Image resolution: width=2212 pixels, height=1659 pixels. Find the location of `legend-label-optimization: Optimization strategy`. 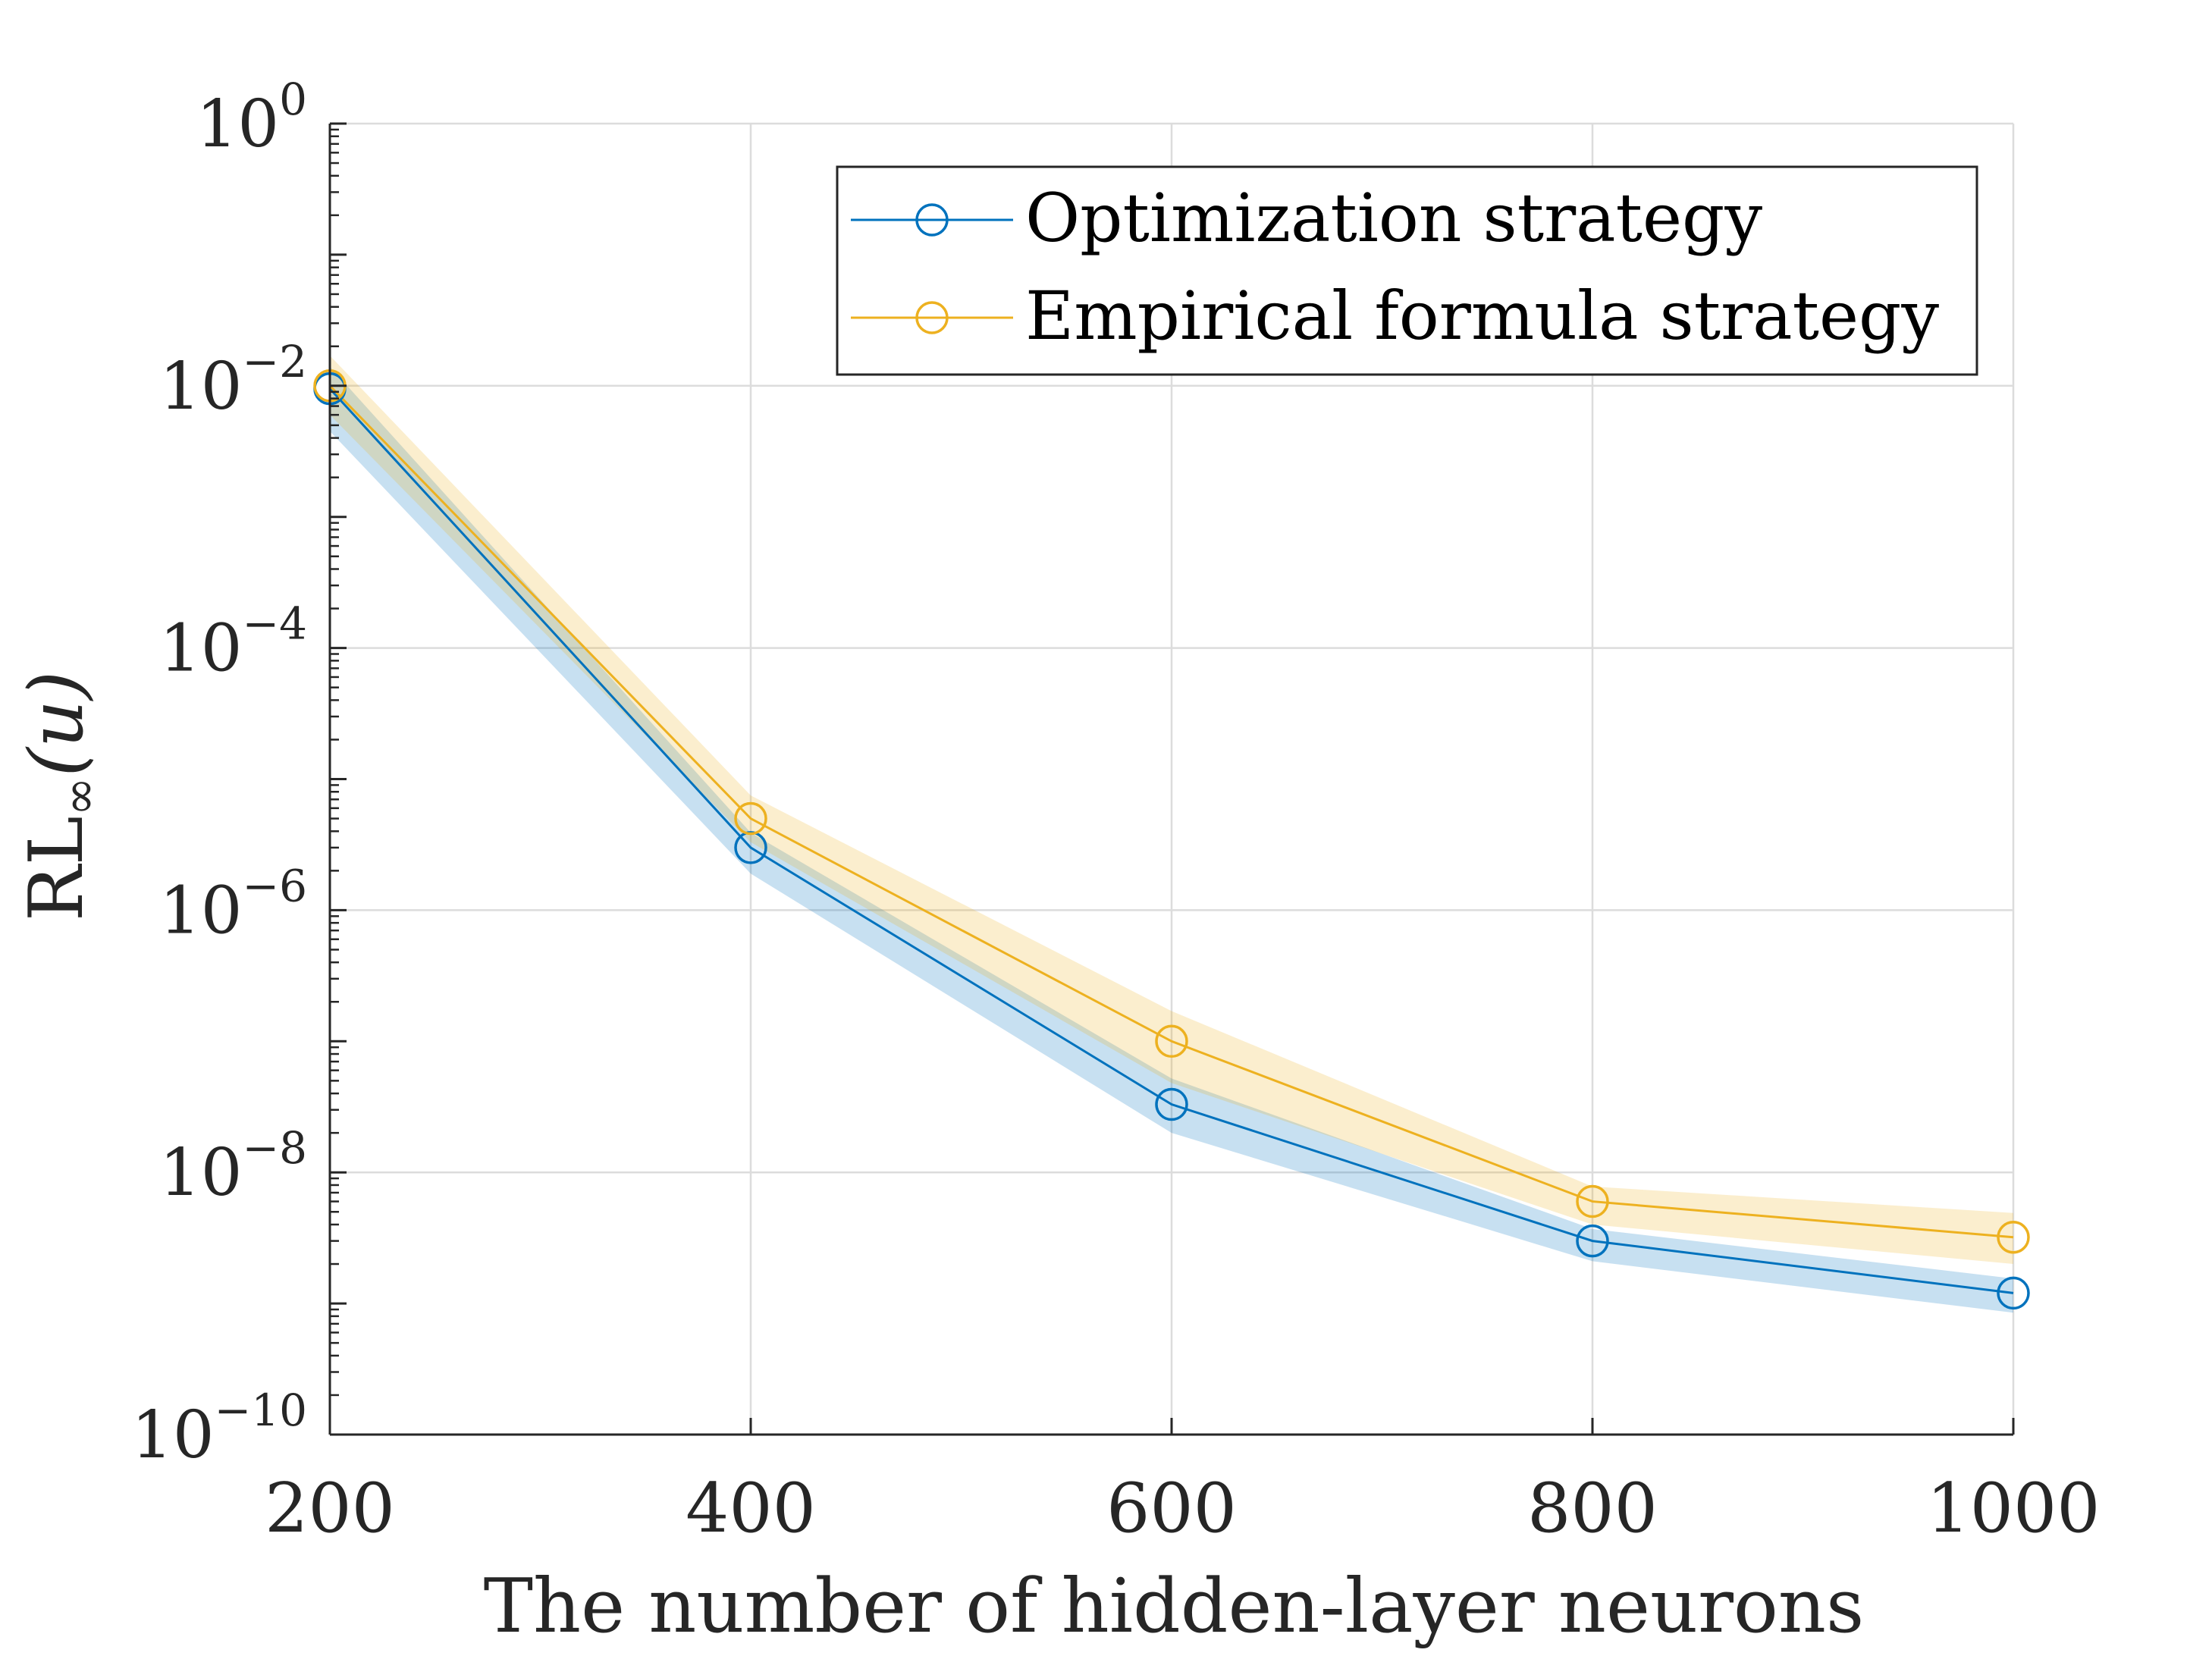

legend-label-optimization: Optimization strategy is located at coordinates (1393, 218).